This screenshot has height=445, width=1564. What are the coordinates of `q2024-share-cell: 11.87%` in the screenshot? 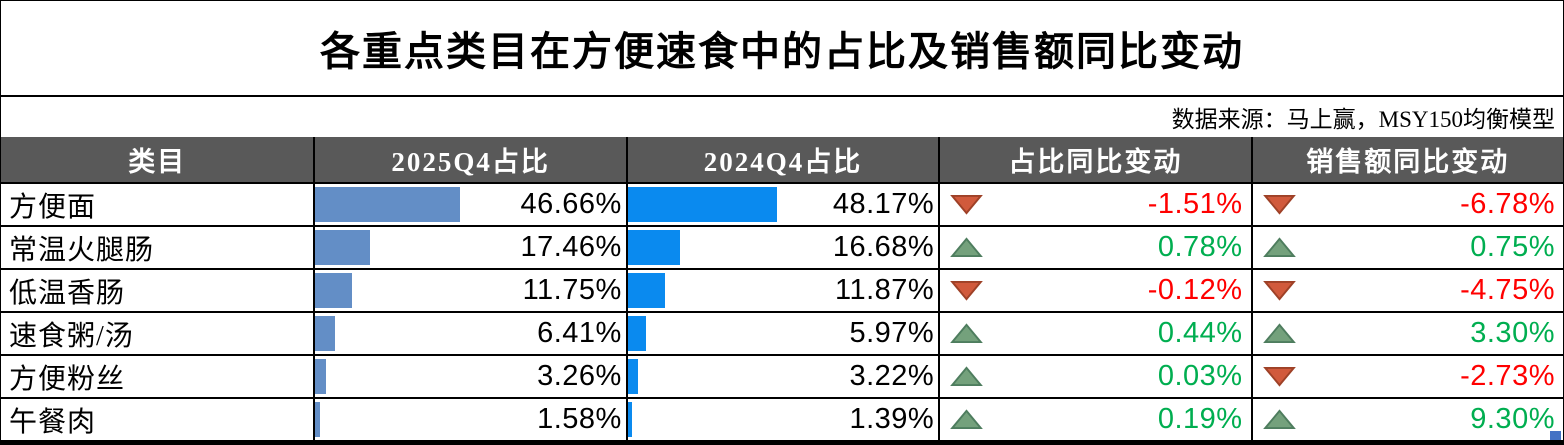 It's located at (781, 290).